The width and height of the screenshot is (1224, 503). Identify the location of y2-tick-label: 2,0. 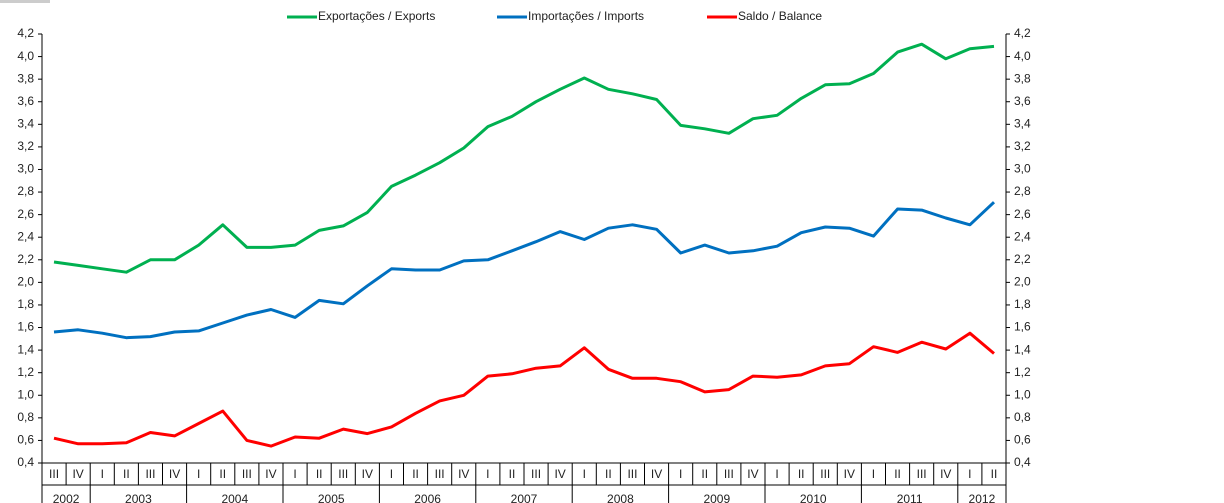
(1022, 282).